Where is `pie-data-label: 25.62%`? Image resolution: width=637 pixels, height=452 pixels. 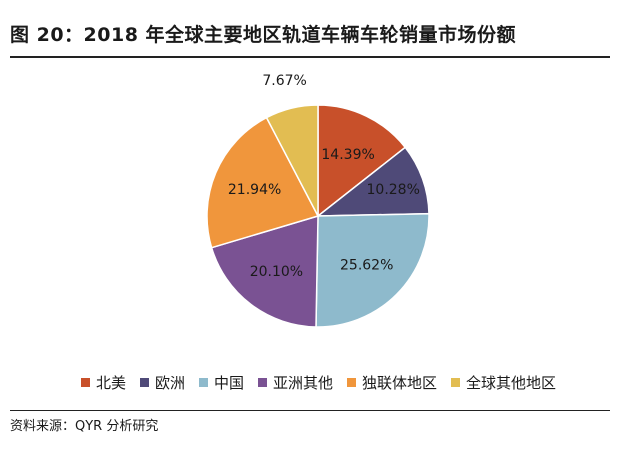
pie-data-label: 25.62% is located at coordinates (366, 266).